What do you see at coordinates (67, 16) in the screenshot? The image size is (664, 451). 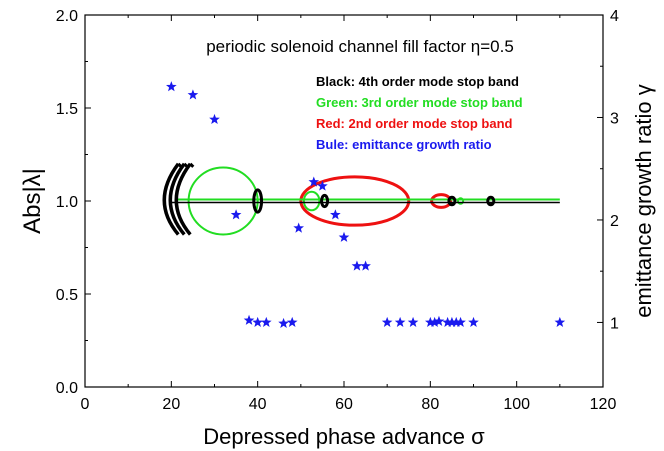 I see `y-tick-label-left: 2.0` at bounding box center [67, 16].